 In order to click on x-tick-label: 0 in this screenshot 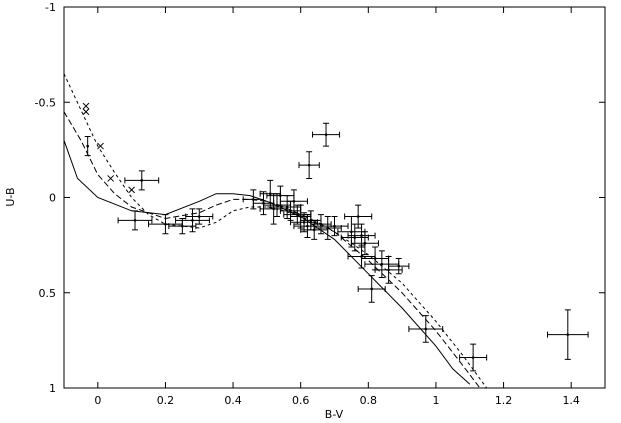, I will do `click(97, 400)`.